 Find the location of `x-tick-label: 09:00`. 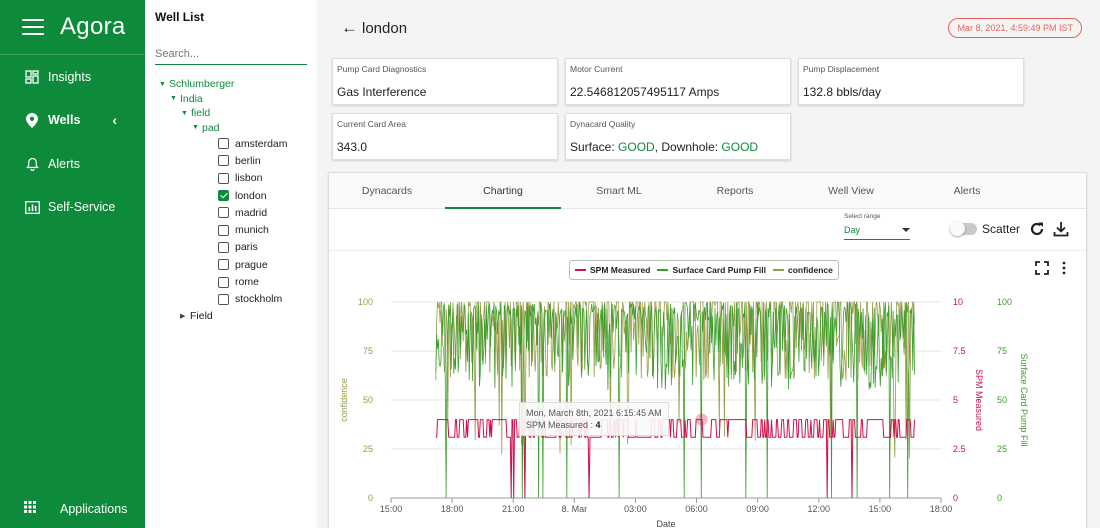

x-tick-label: 09:00 is located at coordinates (757, 509).